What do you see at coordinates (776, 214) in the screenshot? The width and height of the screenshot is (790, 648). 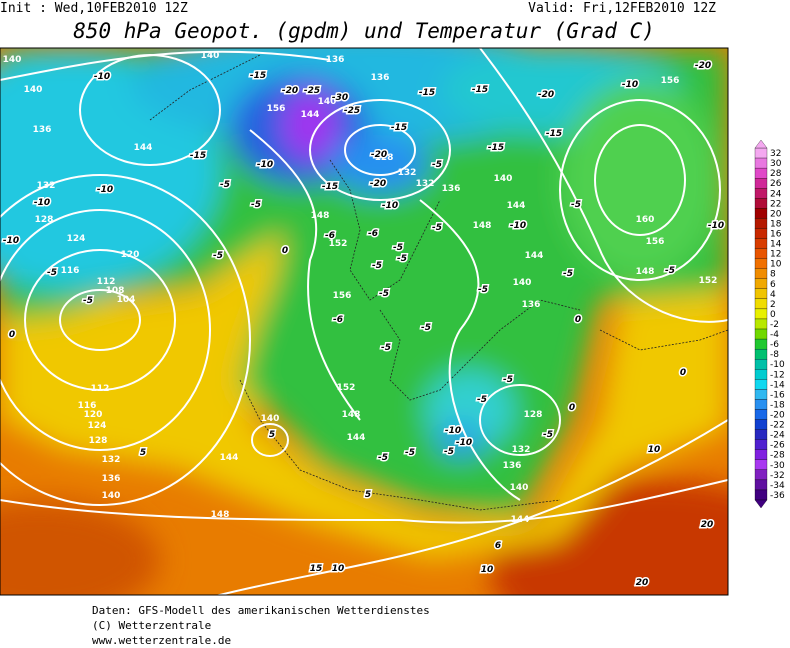 I see `colorbar-label: 20` at bounding box center [776, 214].